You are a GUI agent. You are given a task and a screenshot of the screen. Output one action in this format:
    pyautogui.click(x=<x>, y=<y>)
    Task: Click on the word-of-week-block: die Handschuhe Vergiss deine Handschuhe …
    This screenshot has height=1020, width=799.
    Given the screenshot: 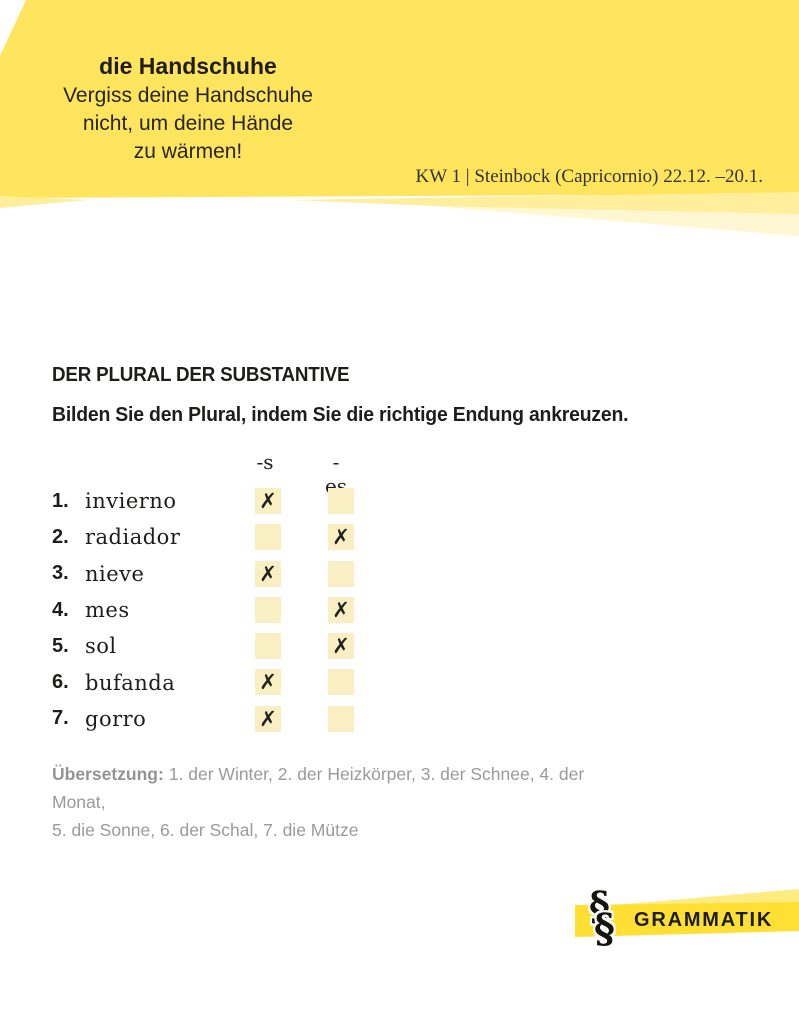 What is the action you would take?
    pyautogui.click(x=188, y=108)
    